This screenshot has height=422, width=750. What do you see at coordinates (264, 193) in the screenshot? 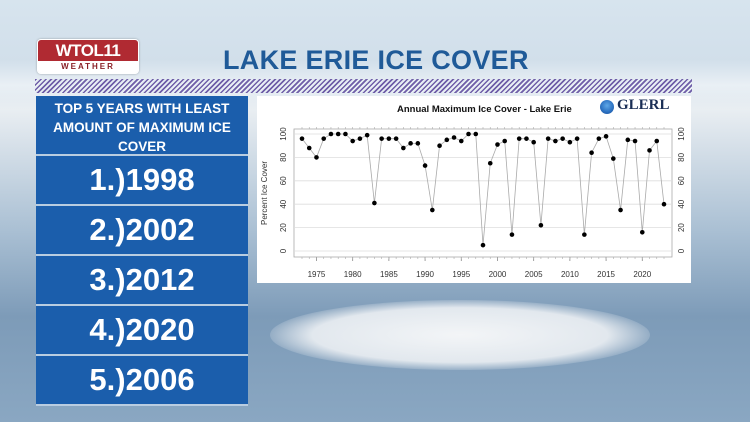
I see `svg-text: Percent Ice Cover` at bounding box center [264, 193].